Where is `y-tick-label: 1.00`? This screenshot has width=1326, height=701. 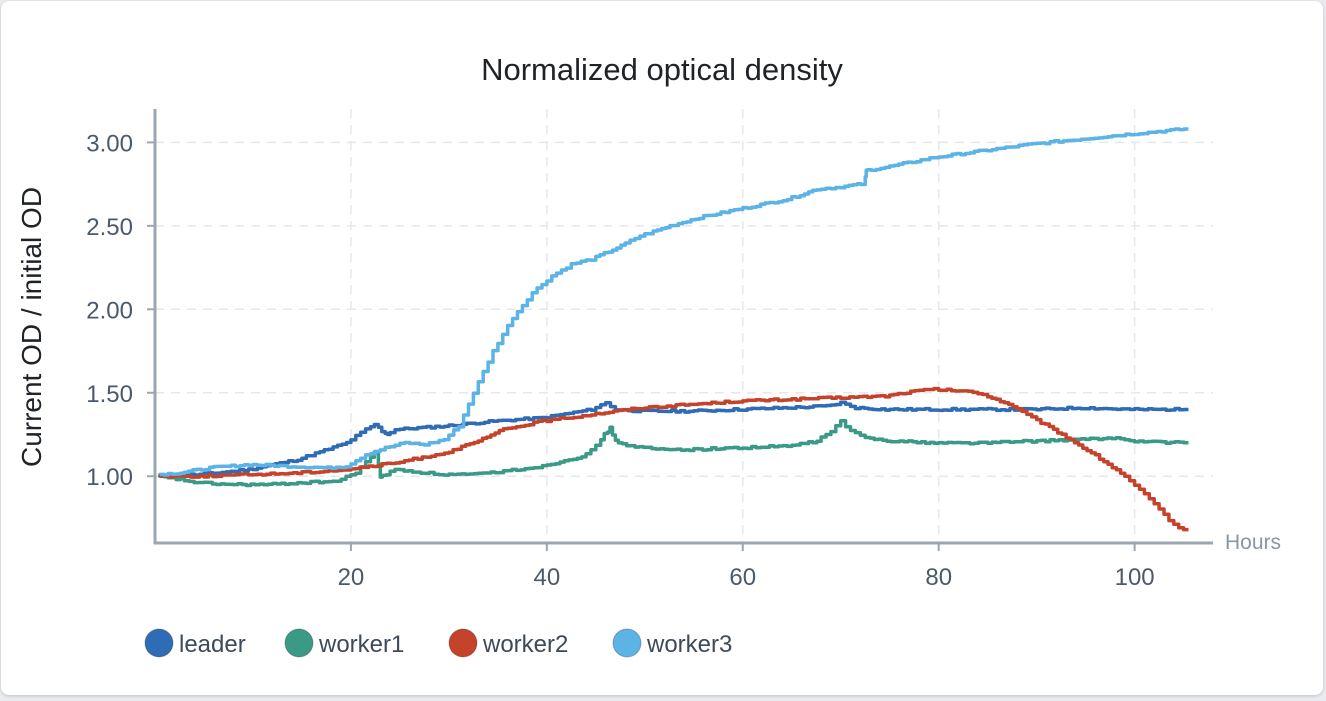
y-tick-label: 1.00 is located at coordinates (109, 477).